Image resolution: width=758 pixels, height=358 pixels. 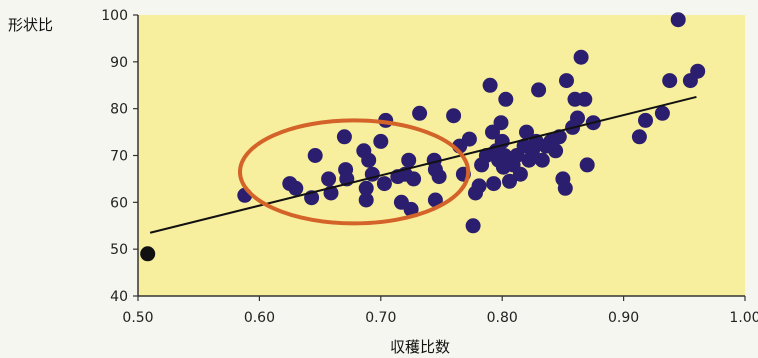 What do you see at coordinates (502, 318) in the screenshot?
I see `x-tick-label: 0.80` at bounding box center [502, 318].